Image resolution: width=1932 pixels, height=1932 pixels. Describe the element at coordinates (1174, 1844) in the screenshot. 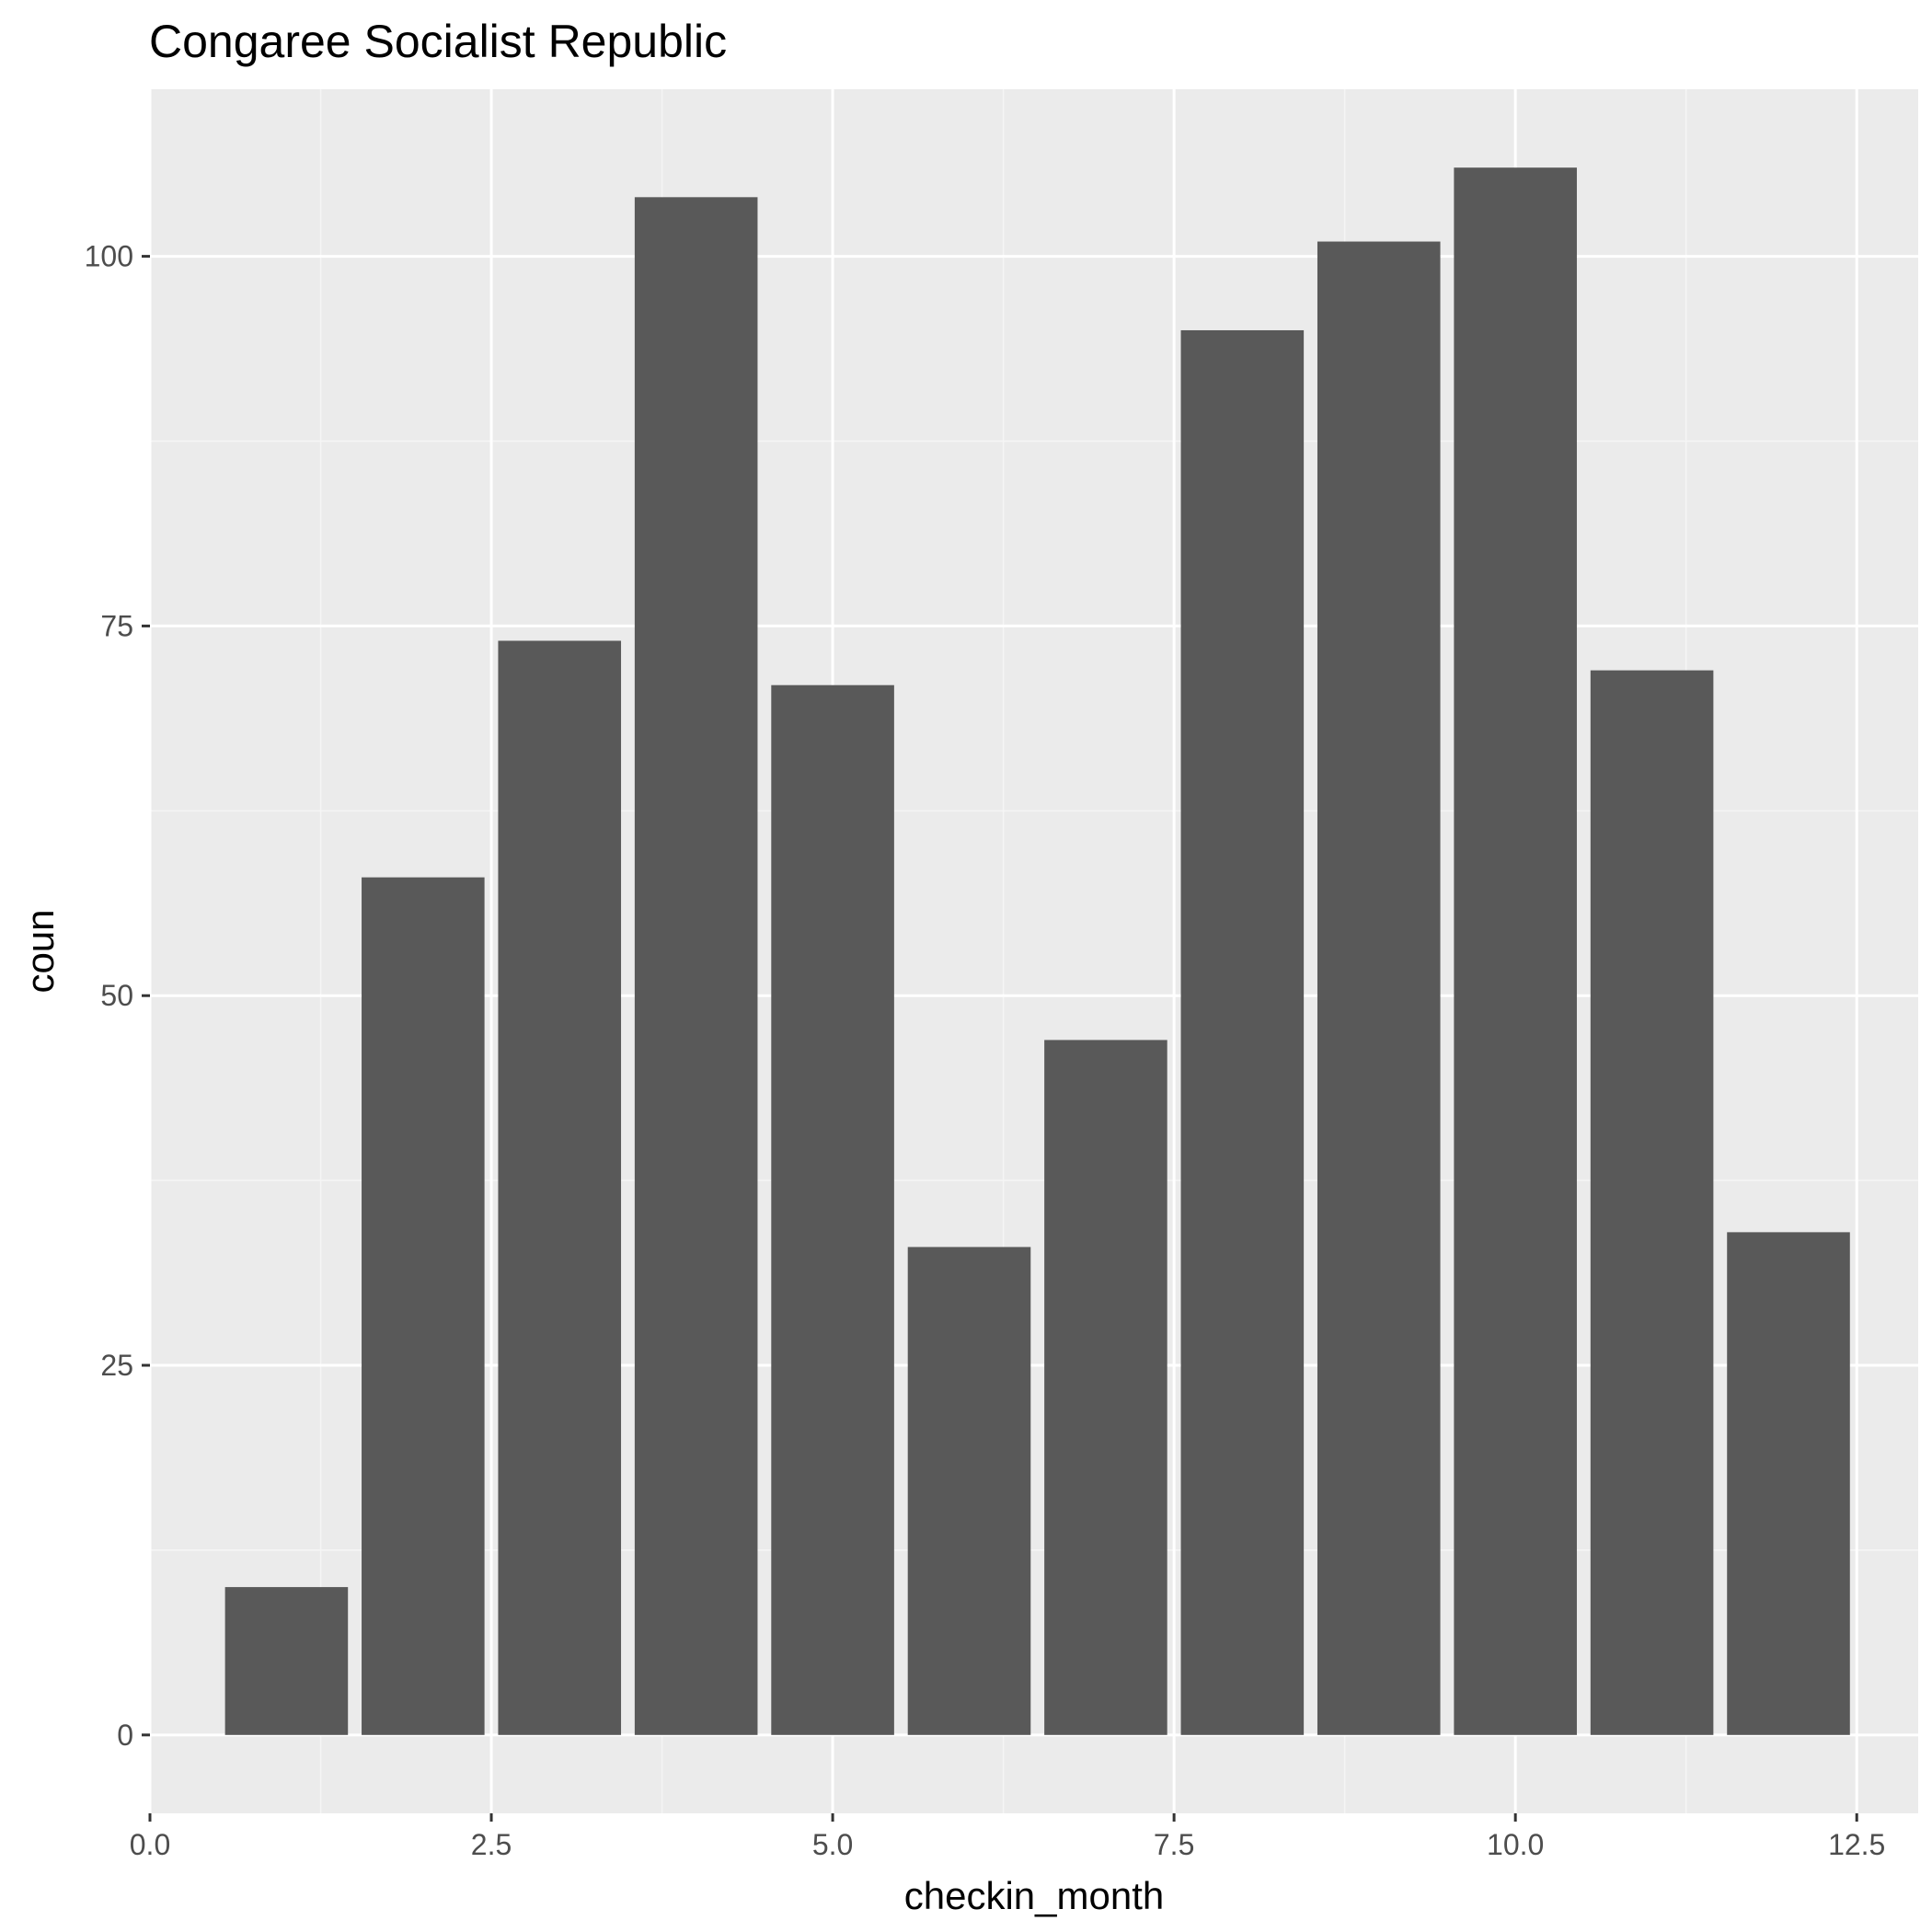

I see `x-tick-label: 7.5` at that location.